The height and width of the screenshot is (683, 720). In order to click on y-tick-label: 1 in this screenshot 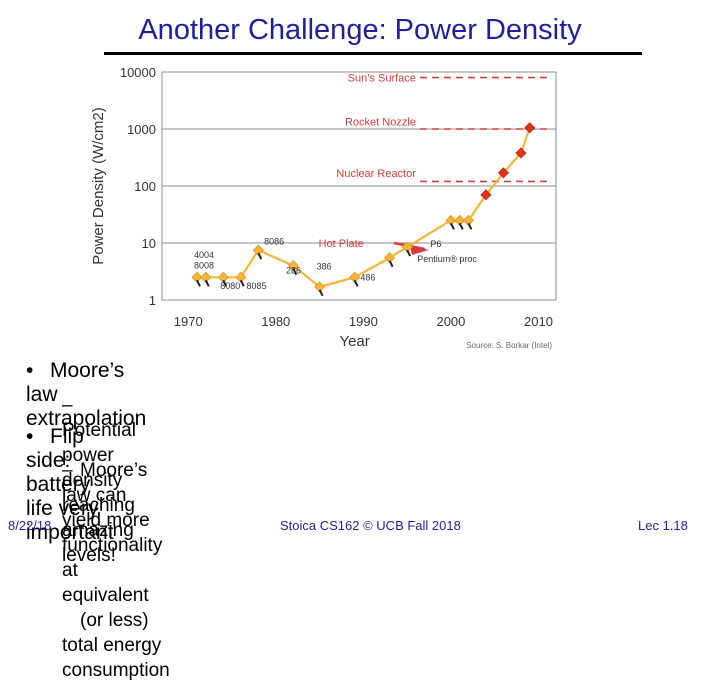, I will do `click(152, 300)`.